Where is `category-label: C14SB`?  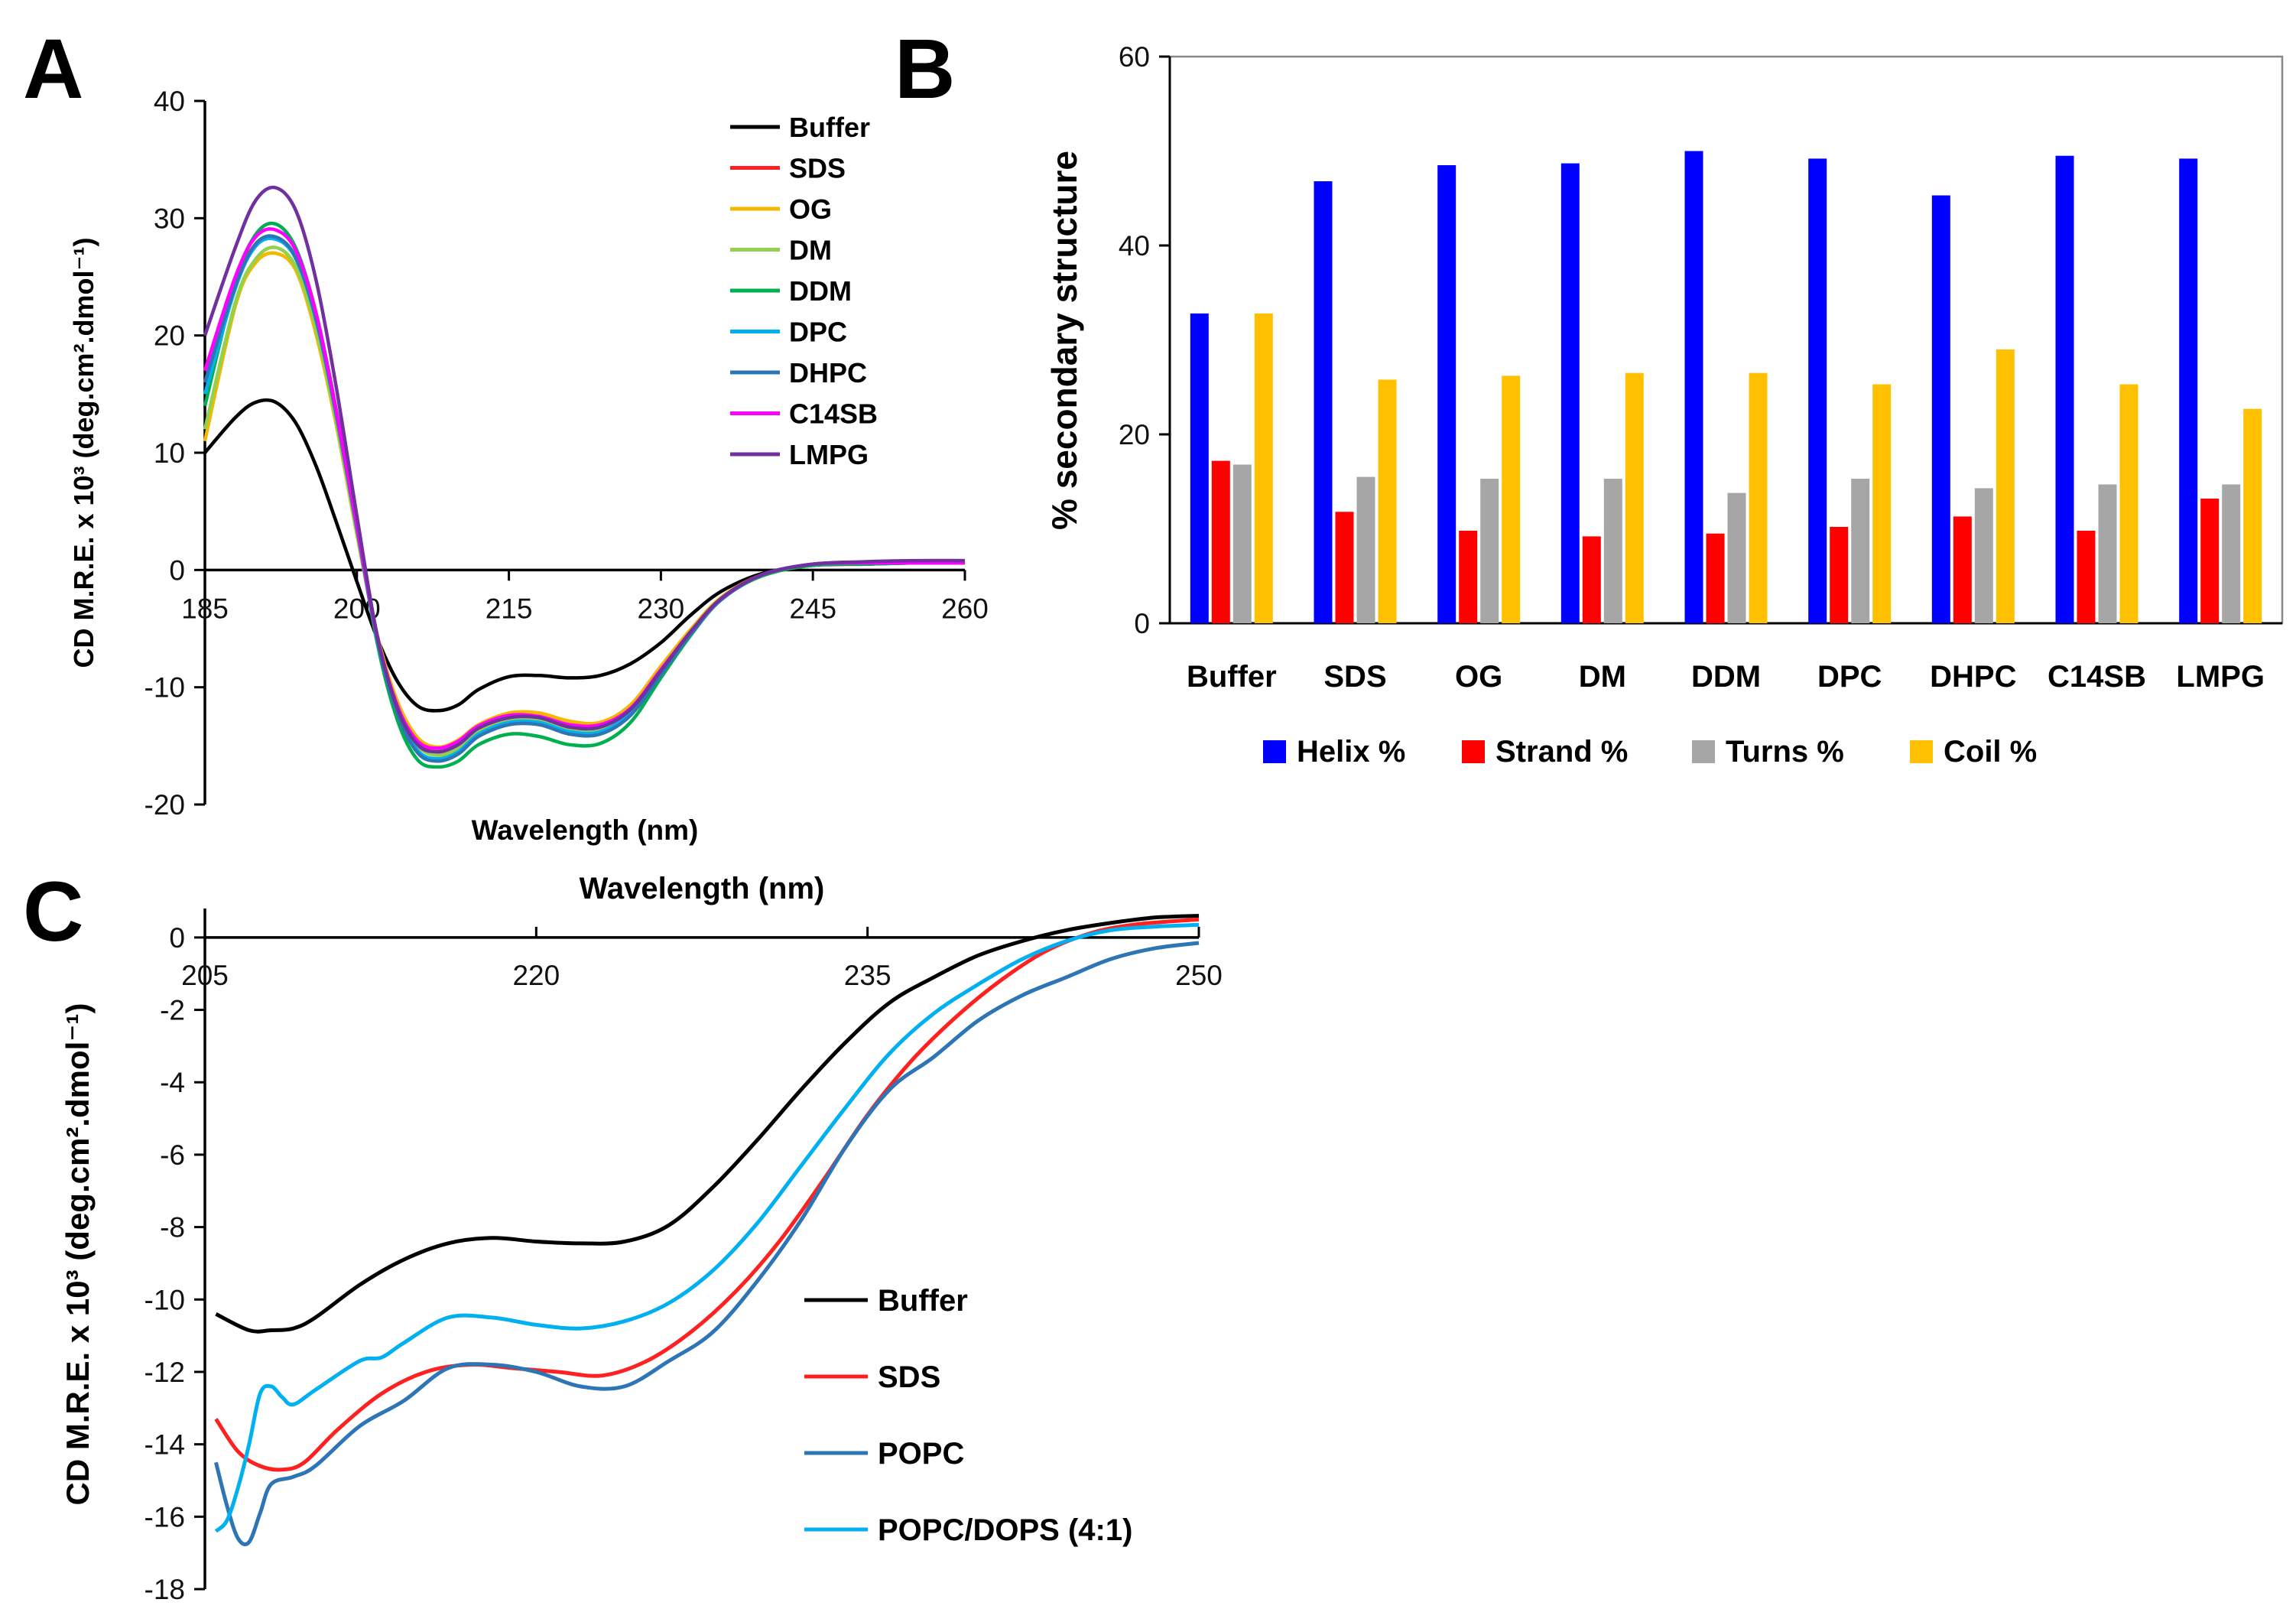 category-label: C14SB is located at coordinates (2097, 677).